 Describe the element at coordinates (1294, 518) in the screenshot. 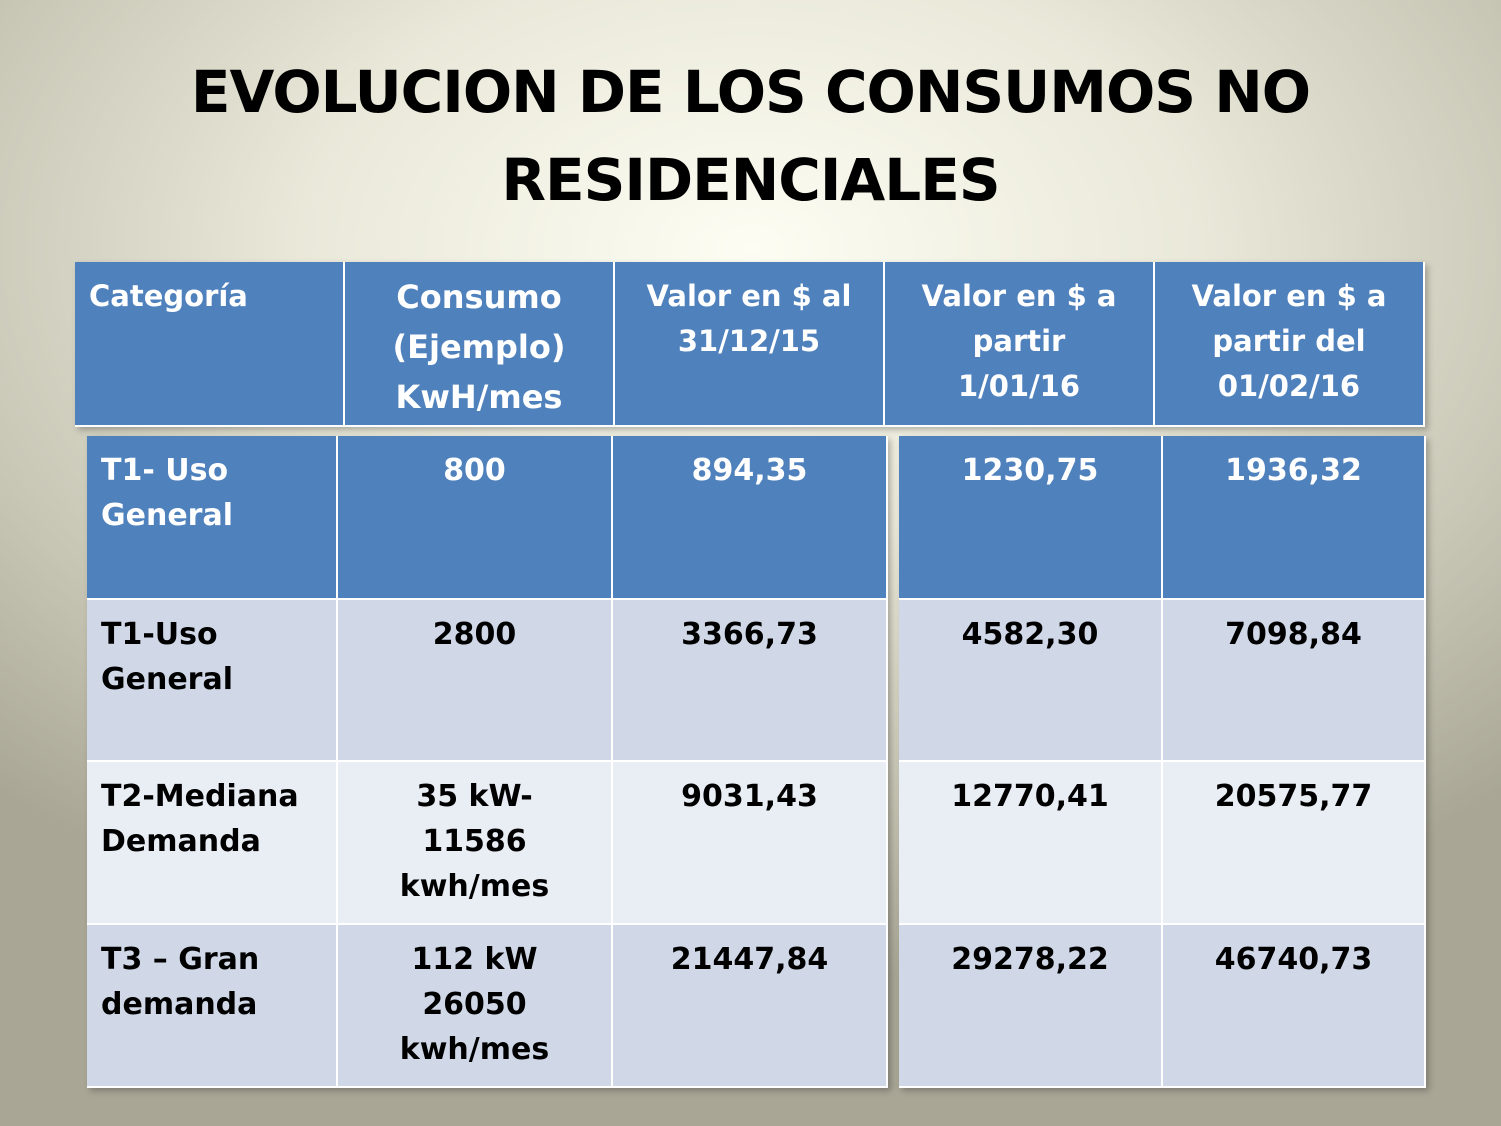

I see `cell-valor-010216: 1936,32` at that location.